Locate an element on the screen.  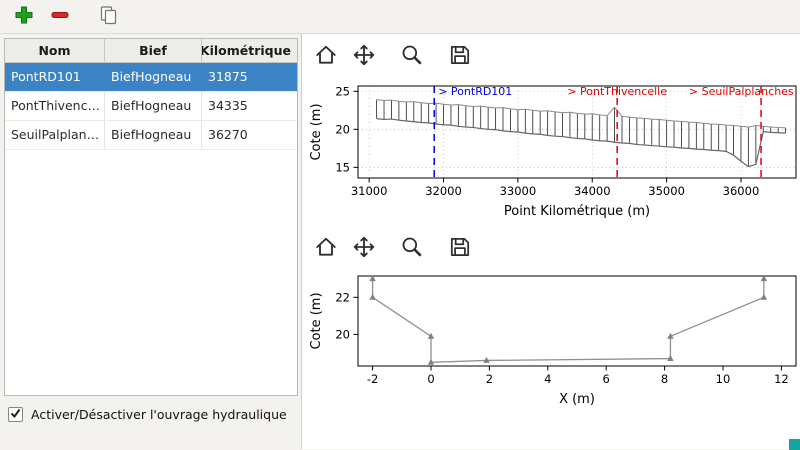
cell-nom: SeuilPalplanches is located at coordinates (55, 135).